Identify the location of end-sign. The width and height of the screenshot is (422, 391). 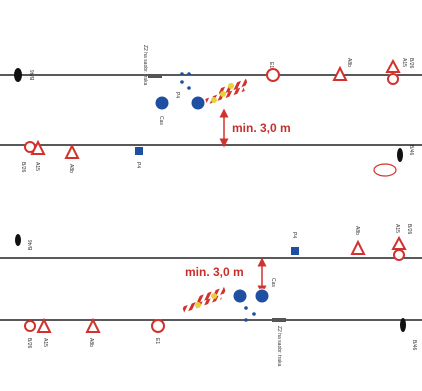
(18, 75).